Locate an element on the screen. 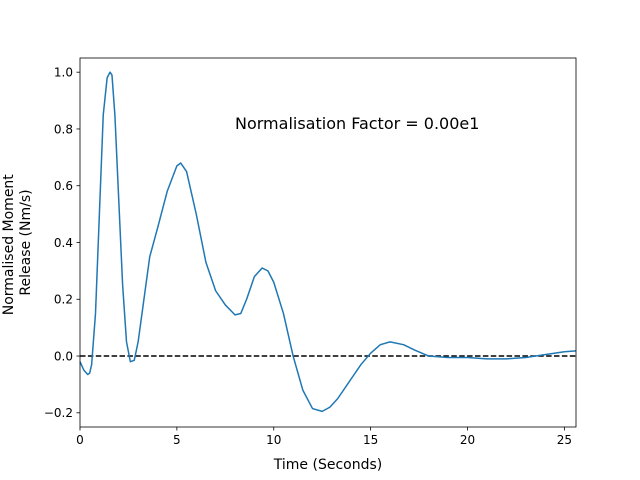  x-tick-label: 0 is located at coordinates (80, 440).